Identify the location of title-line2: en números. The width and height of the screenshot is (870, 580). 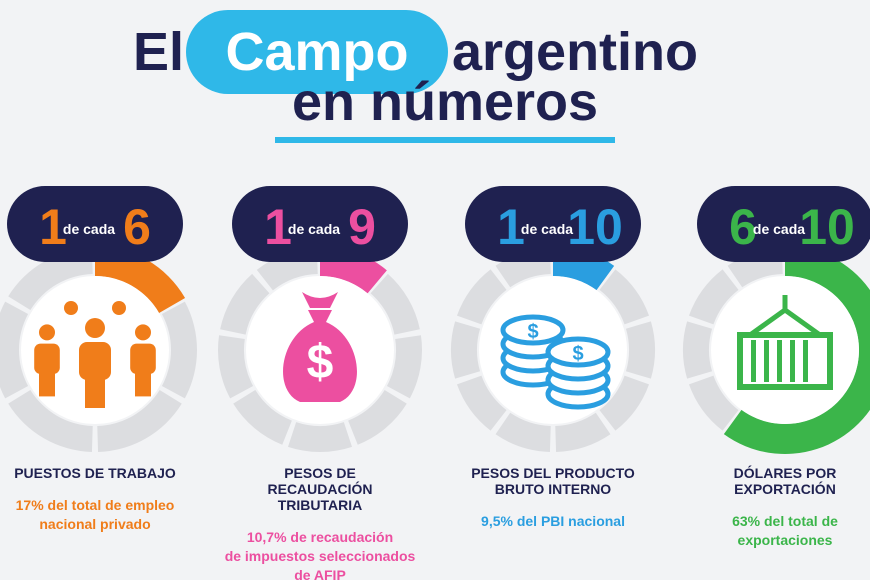
(445, 102).